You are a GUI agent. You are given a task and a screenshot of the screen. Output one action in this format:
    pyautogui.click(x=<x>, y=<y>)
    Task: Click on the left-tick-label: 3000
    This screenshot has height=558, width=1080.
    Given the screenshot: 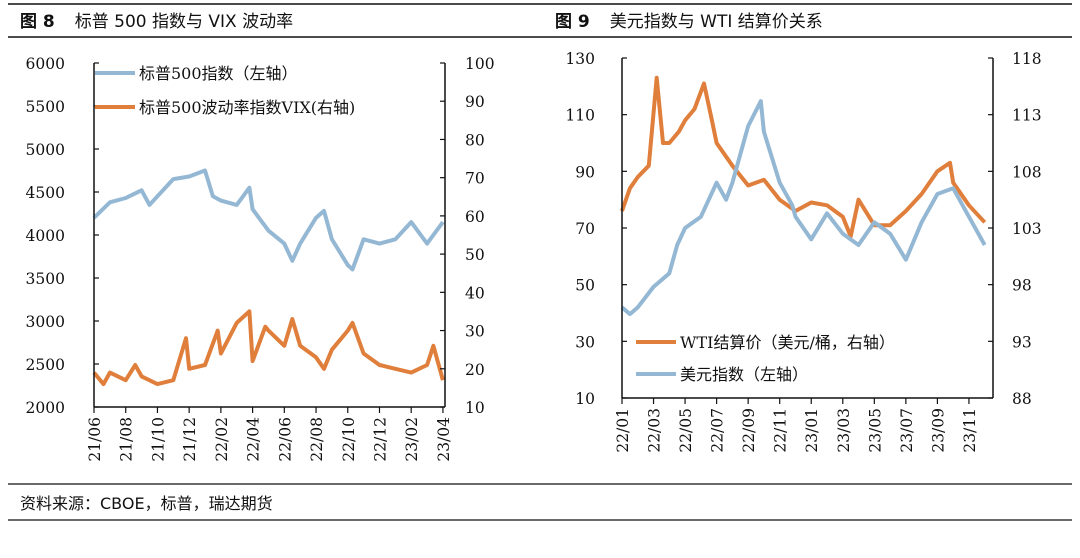 What is the action you would take?
    pyautogui.click(x=45, y=322)
    